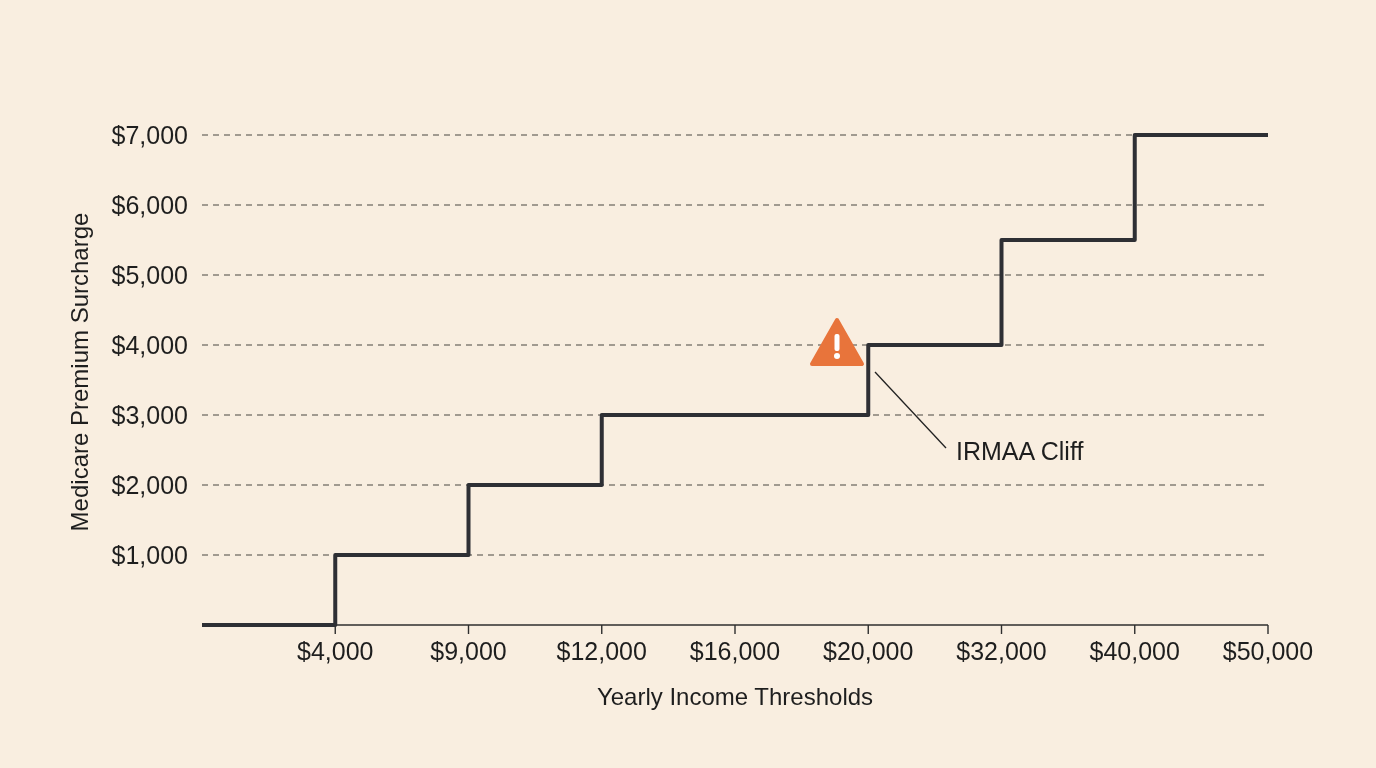 The image size is (1376, 768). I want to click on y-tick-label: $6,000, so click(149, 205).